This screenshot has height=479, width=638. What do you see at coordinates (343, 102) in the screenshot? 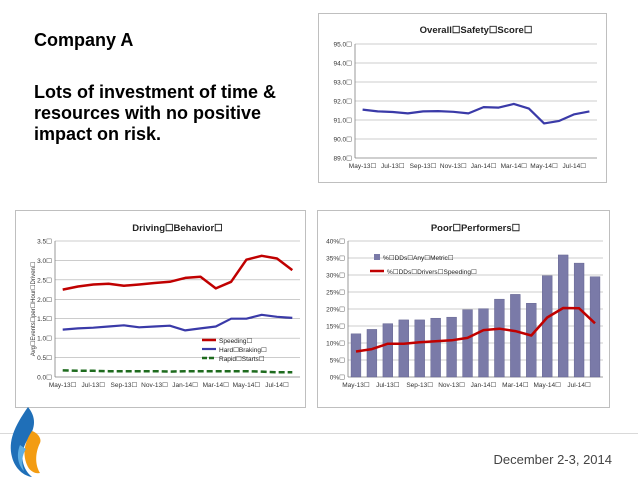
I see `y-tick-label: 92.0☐` at bounding box center [343, 102].